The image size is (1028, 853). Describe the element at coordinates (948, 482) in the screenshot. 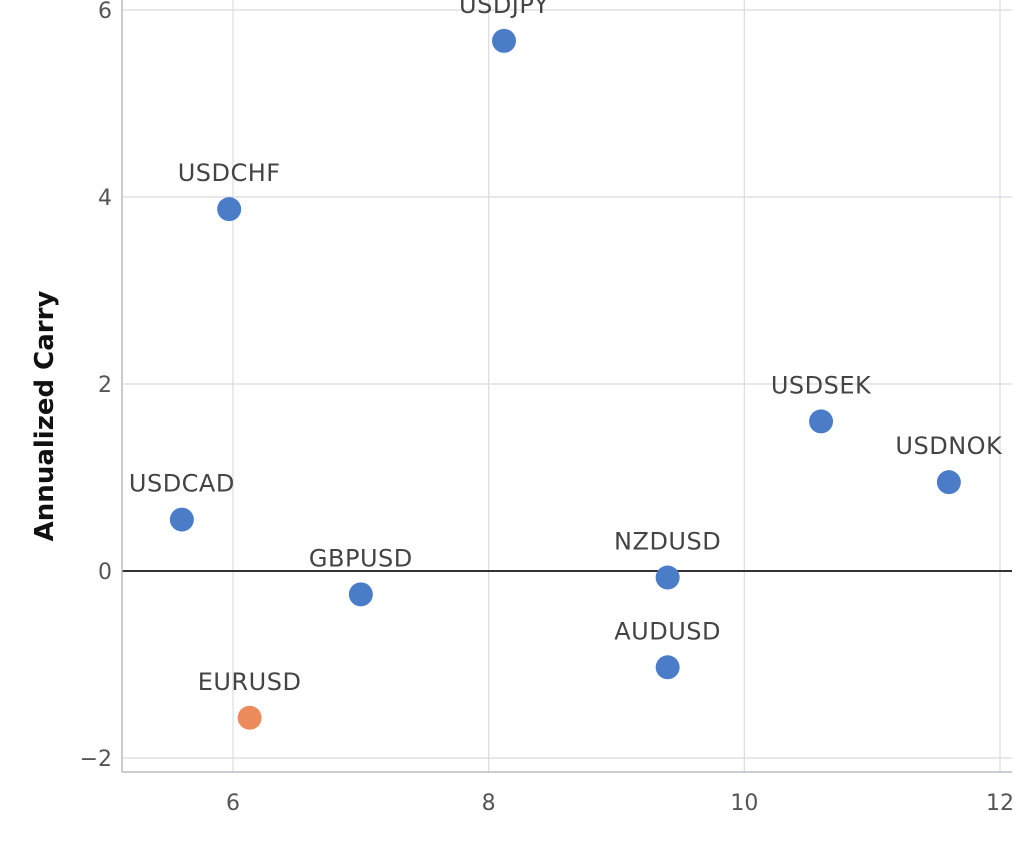

I see `data-point-usdnok` at that location.